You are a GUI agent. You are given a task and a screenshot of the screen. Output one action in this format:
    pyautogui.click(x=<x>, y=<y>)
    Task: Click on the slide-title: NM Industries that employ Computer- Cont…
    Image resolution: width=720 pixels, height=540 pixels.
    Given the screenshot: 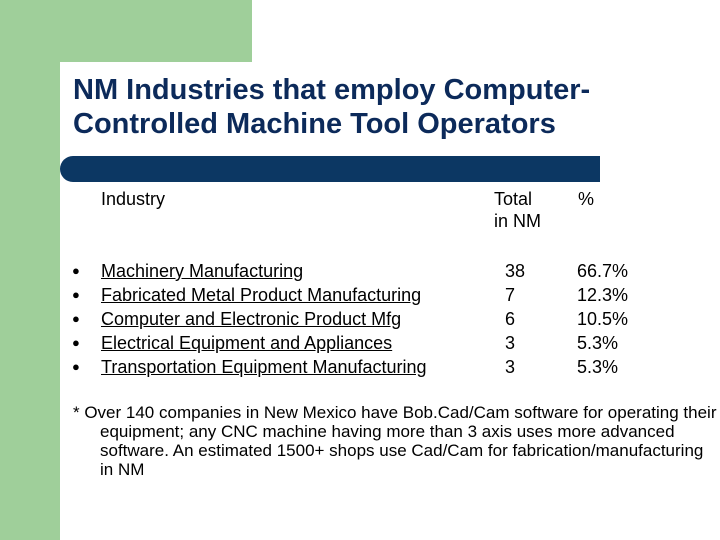 What is the action you would take?
    pyautogui.click(x=332, y=107)
    